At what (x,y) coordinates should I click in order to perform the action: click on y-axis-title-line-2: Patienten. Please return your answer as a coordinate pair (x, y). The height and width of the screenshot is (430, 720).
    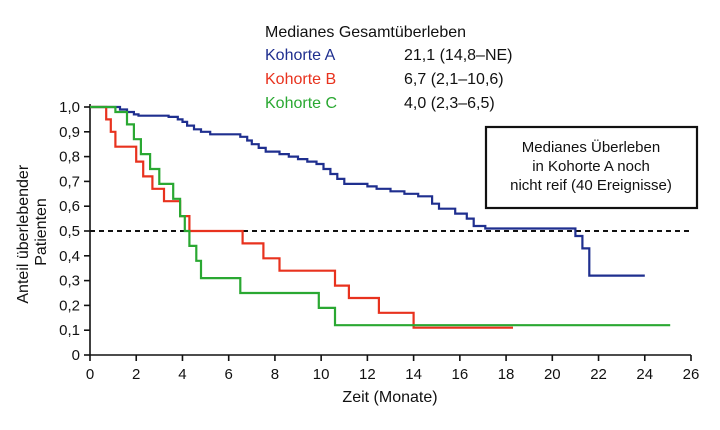
    Looking at the image, I should click on (41, 232).